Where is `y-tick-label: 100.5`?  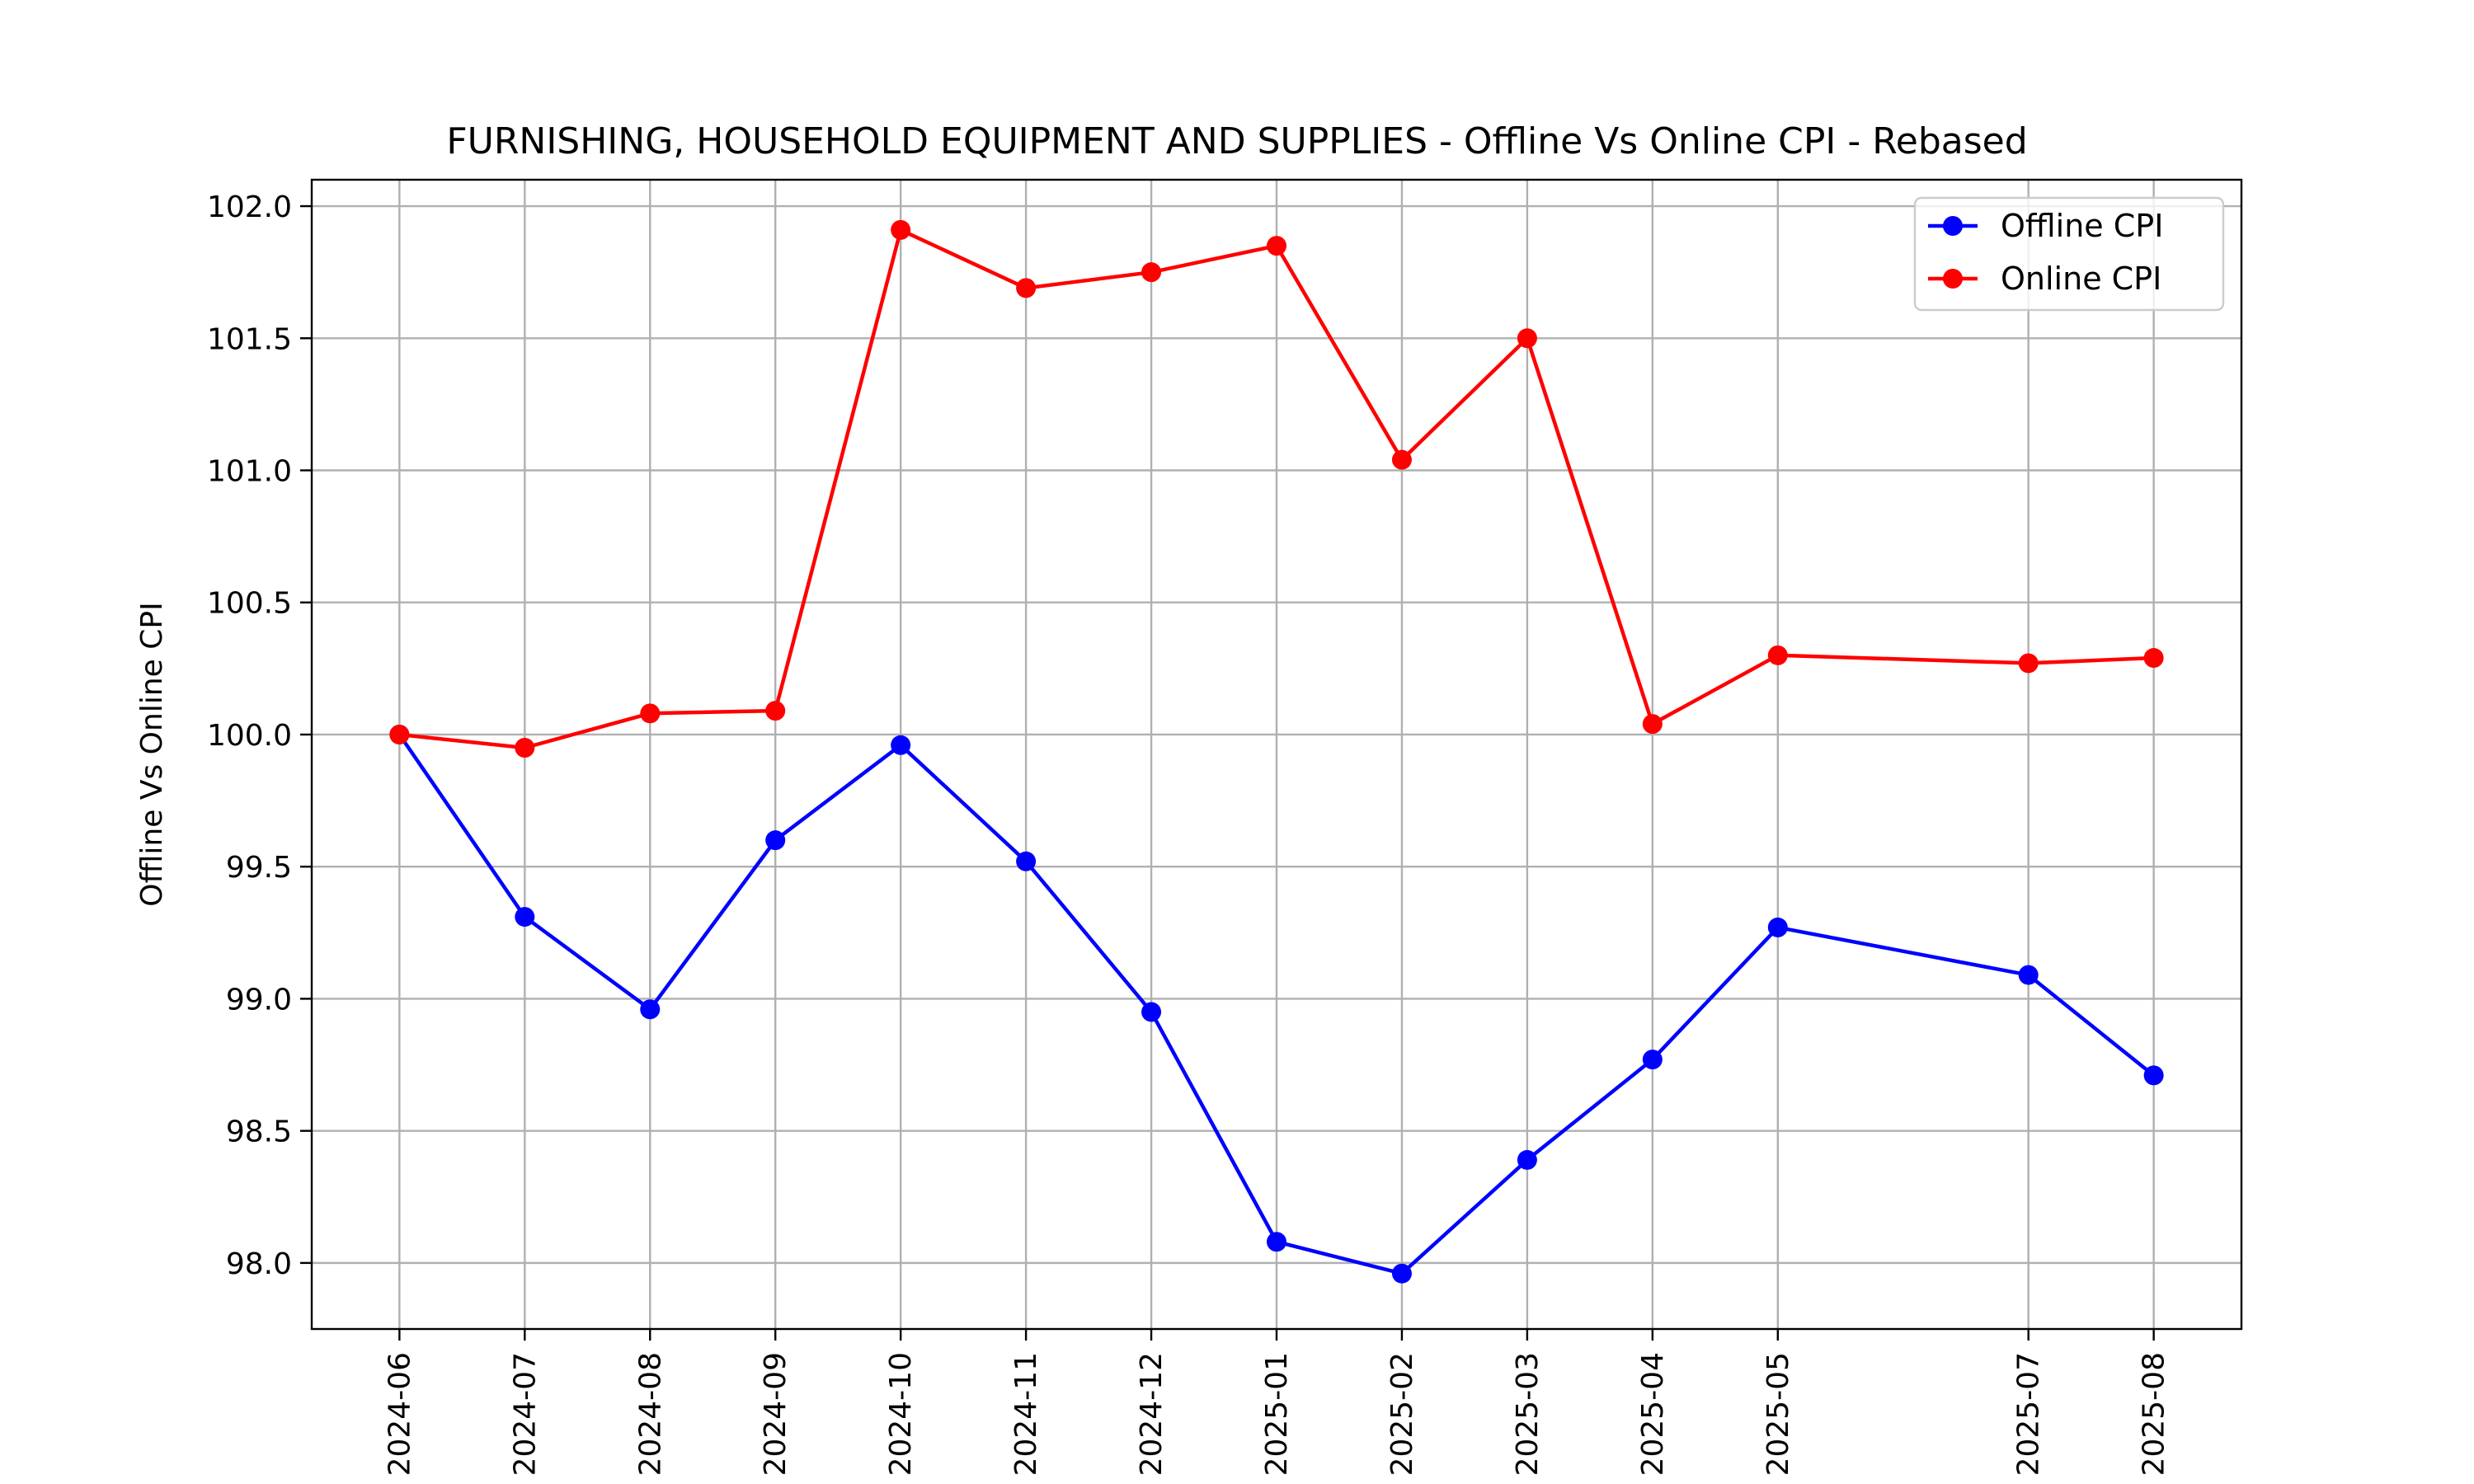
y-tick-label: 100.5 is located at coordinates (249, 604).